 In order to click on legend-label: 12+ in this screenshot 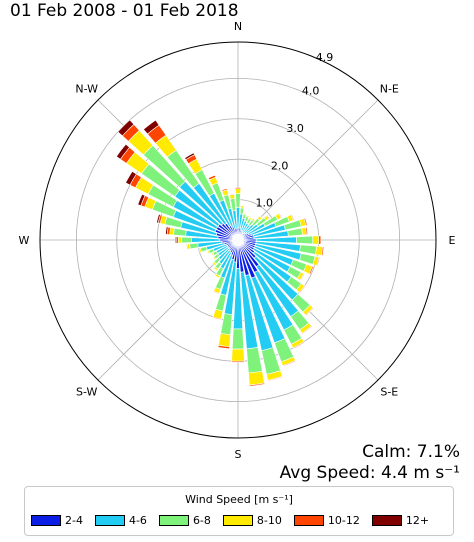, I will do `click(417, 520)`.